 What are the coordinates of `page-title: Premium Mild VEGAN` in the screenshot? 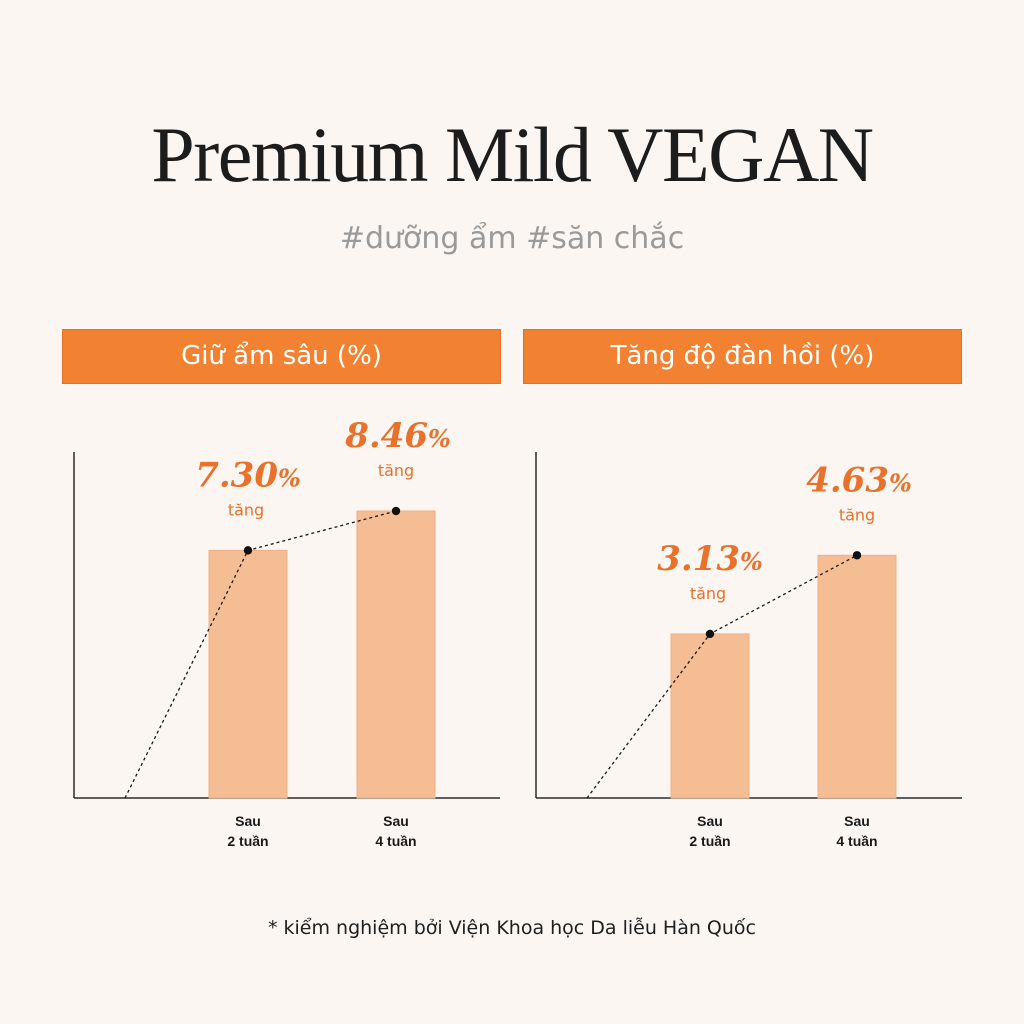 It's located at (512, 154).